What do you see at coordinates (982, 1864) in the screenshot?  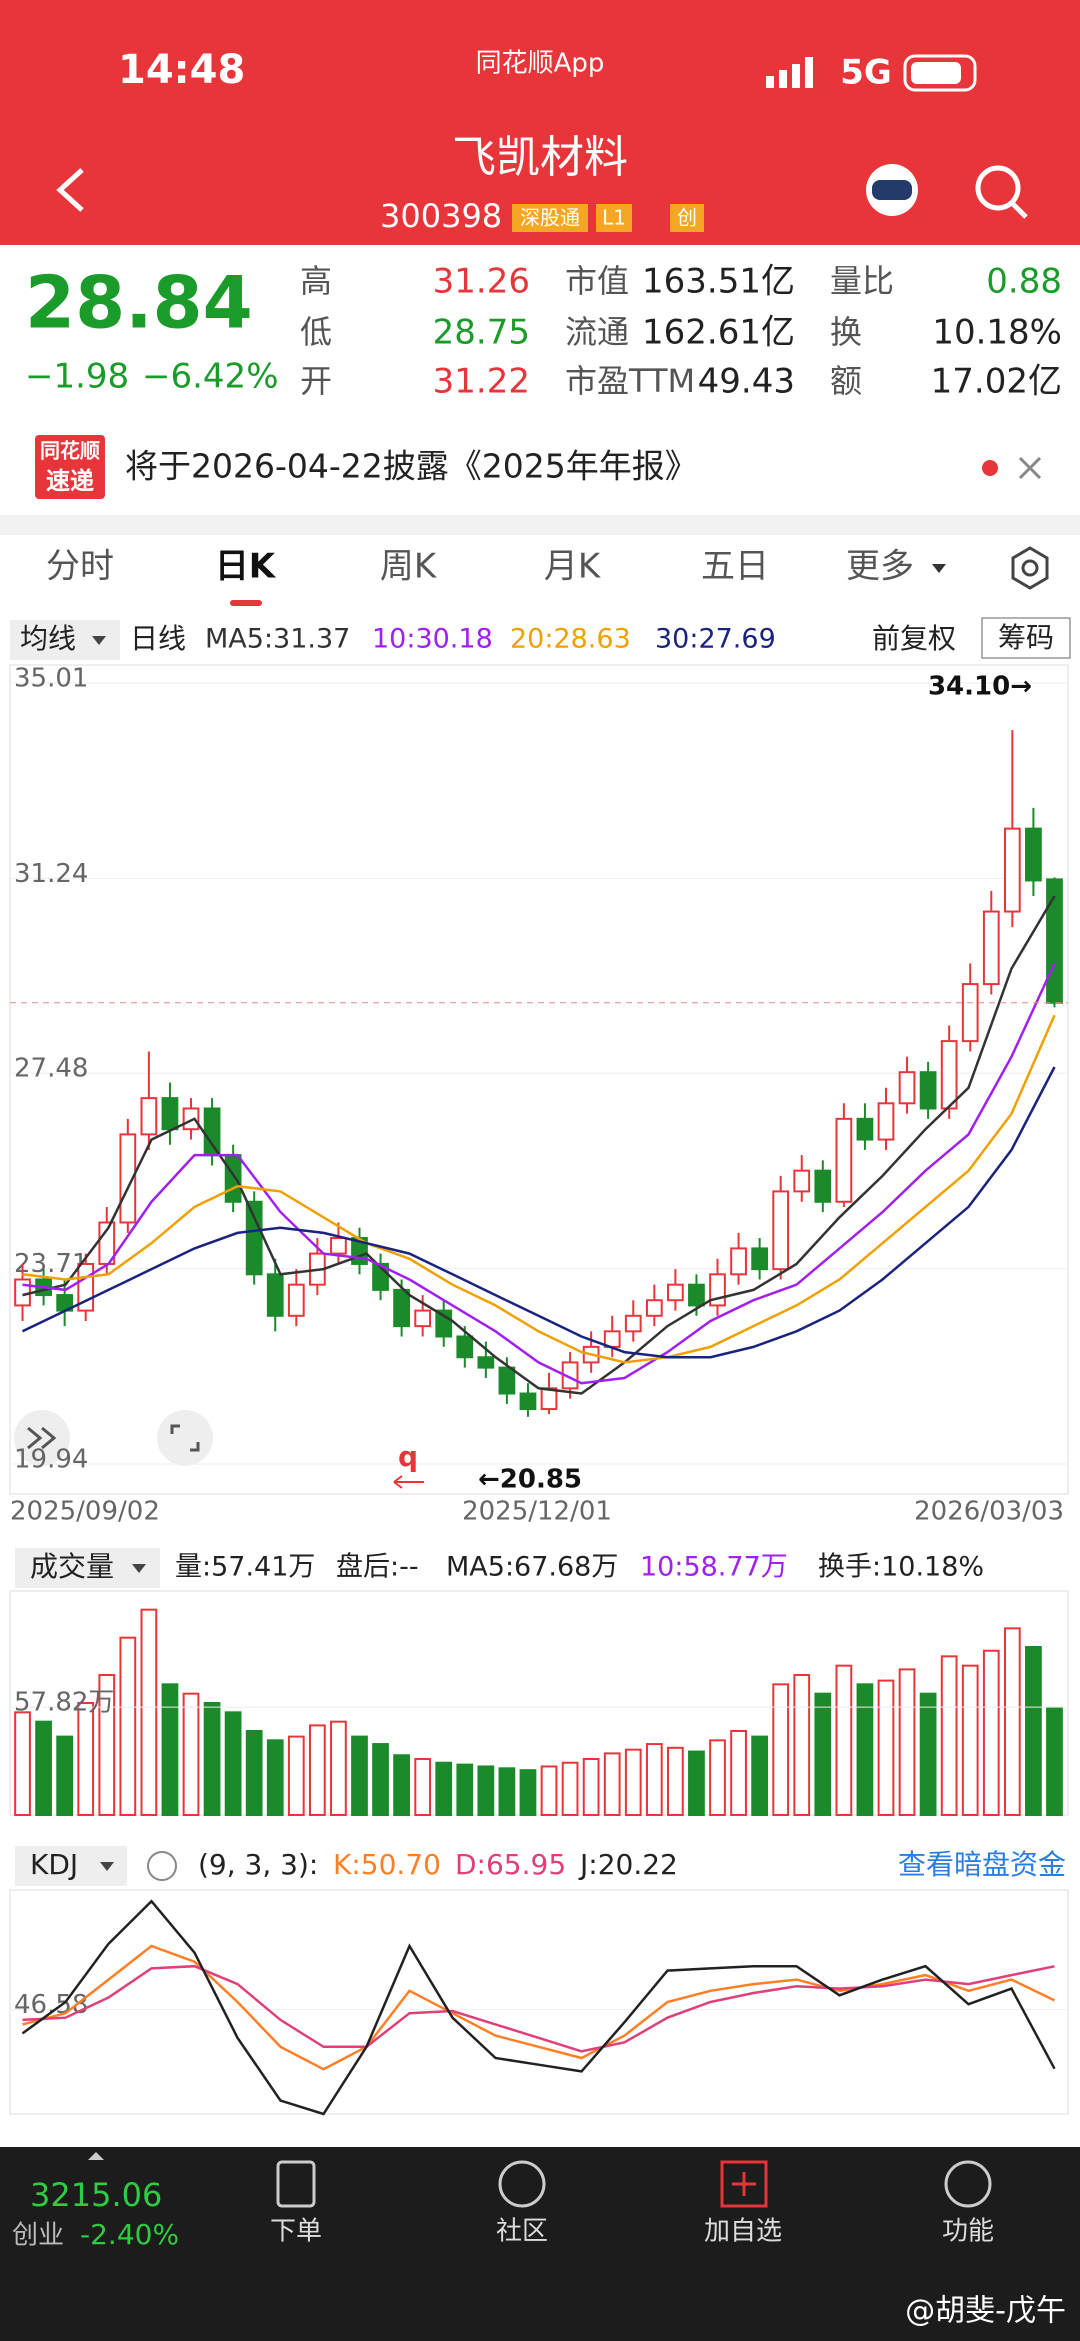 I see `kdj-link: 查看暗盘资金` at bounding box center [982, 1864].